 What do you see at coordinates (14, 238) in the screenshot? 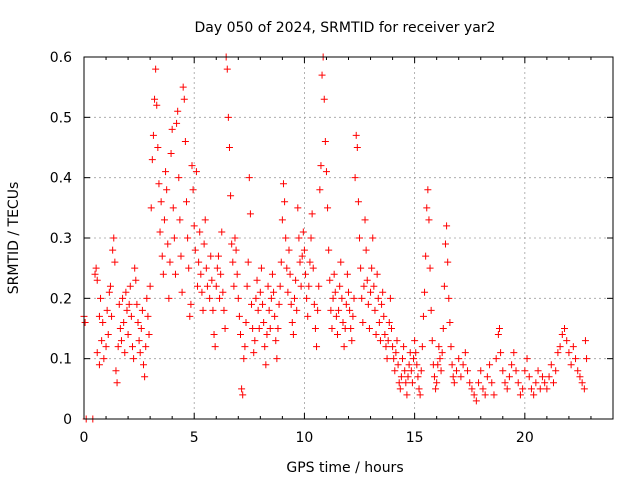
I see `y-axis-label: SRMTID / TECUs` at bounding box center [14, 238].